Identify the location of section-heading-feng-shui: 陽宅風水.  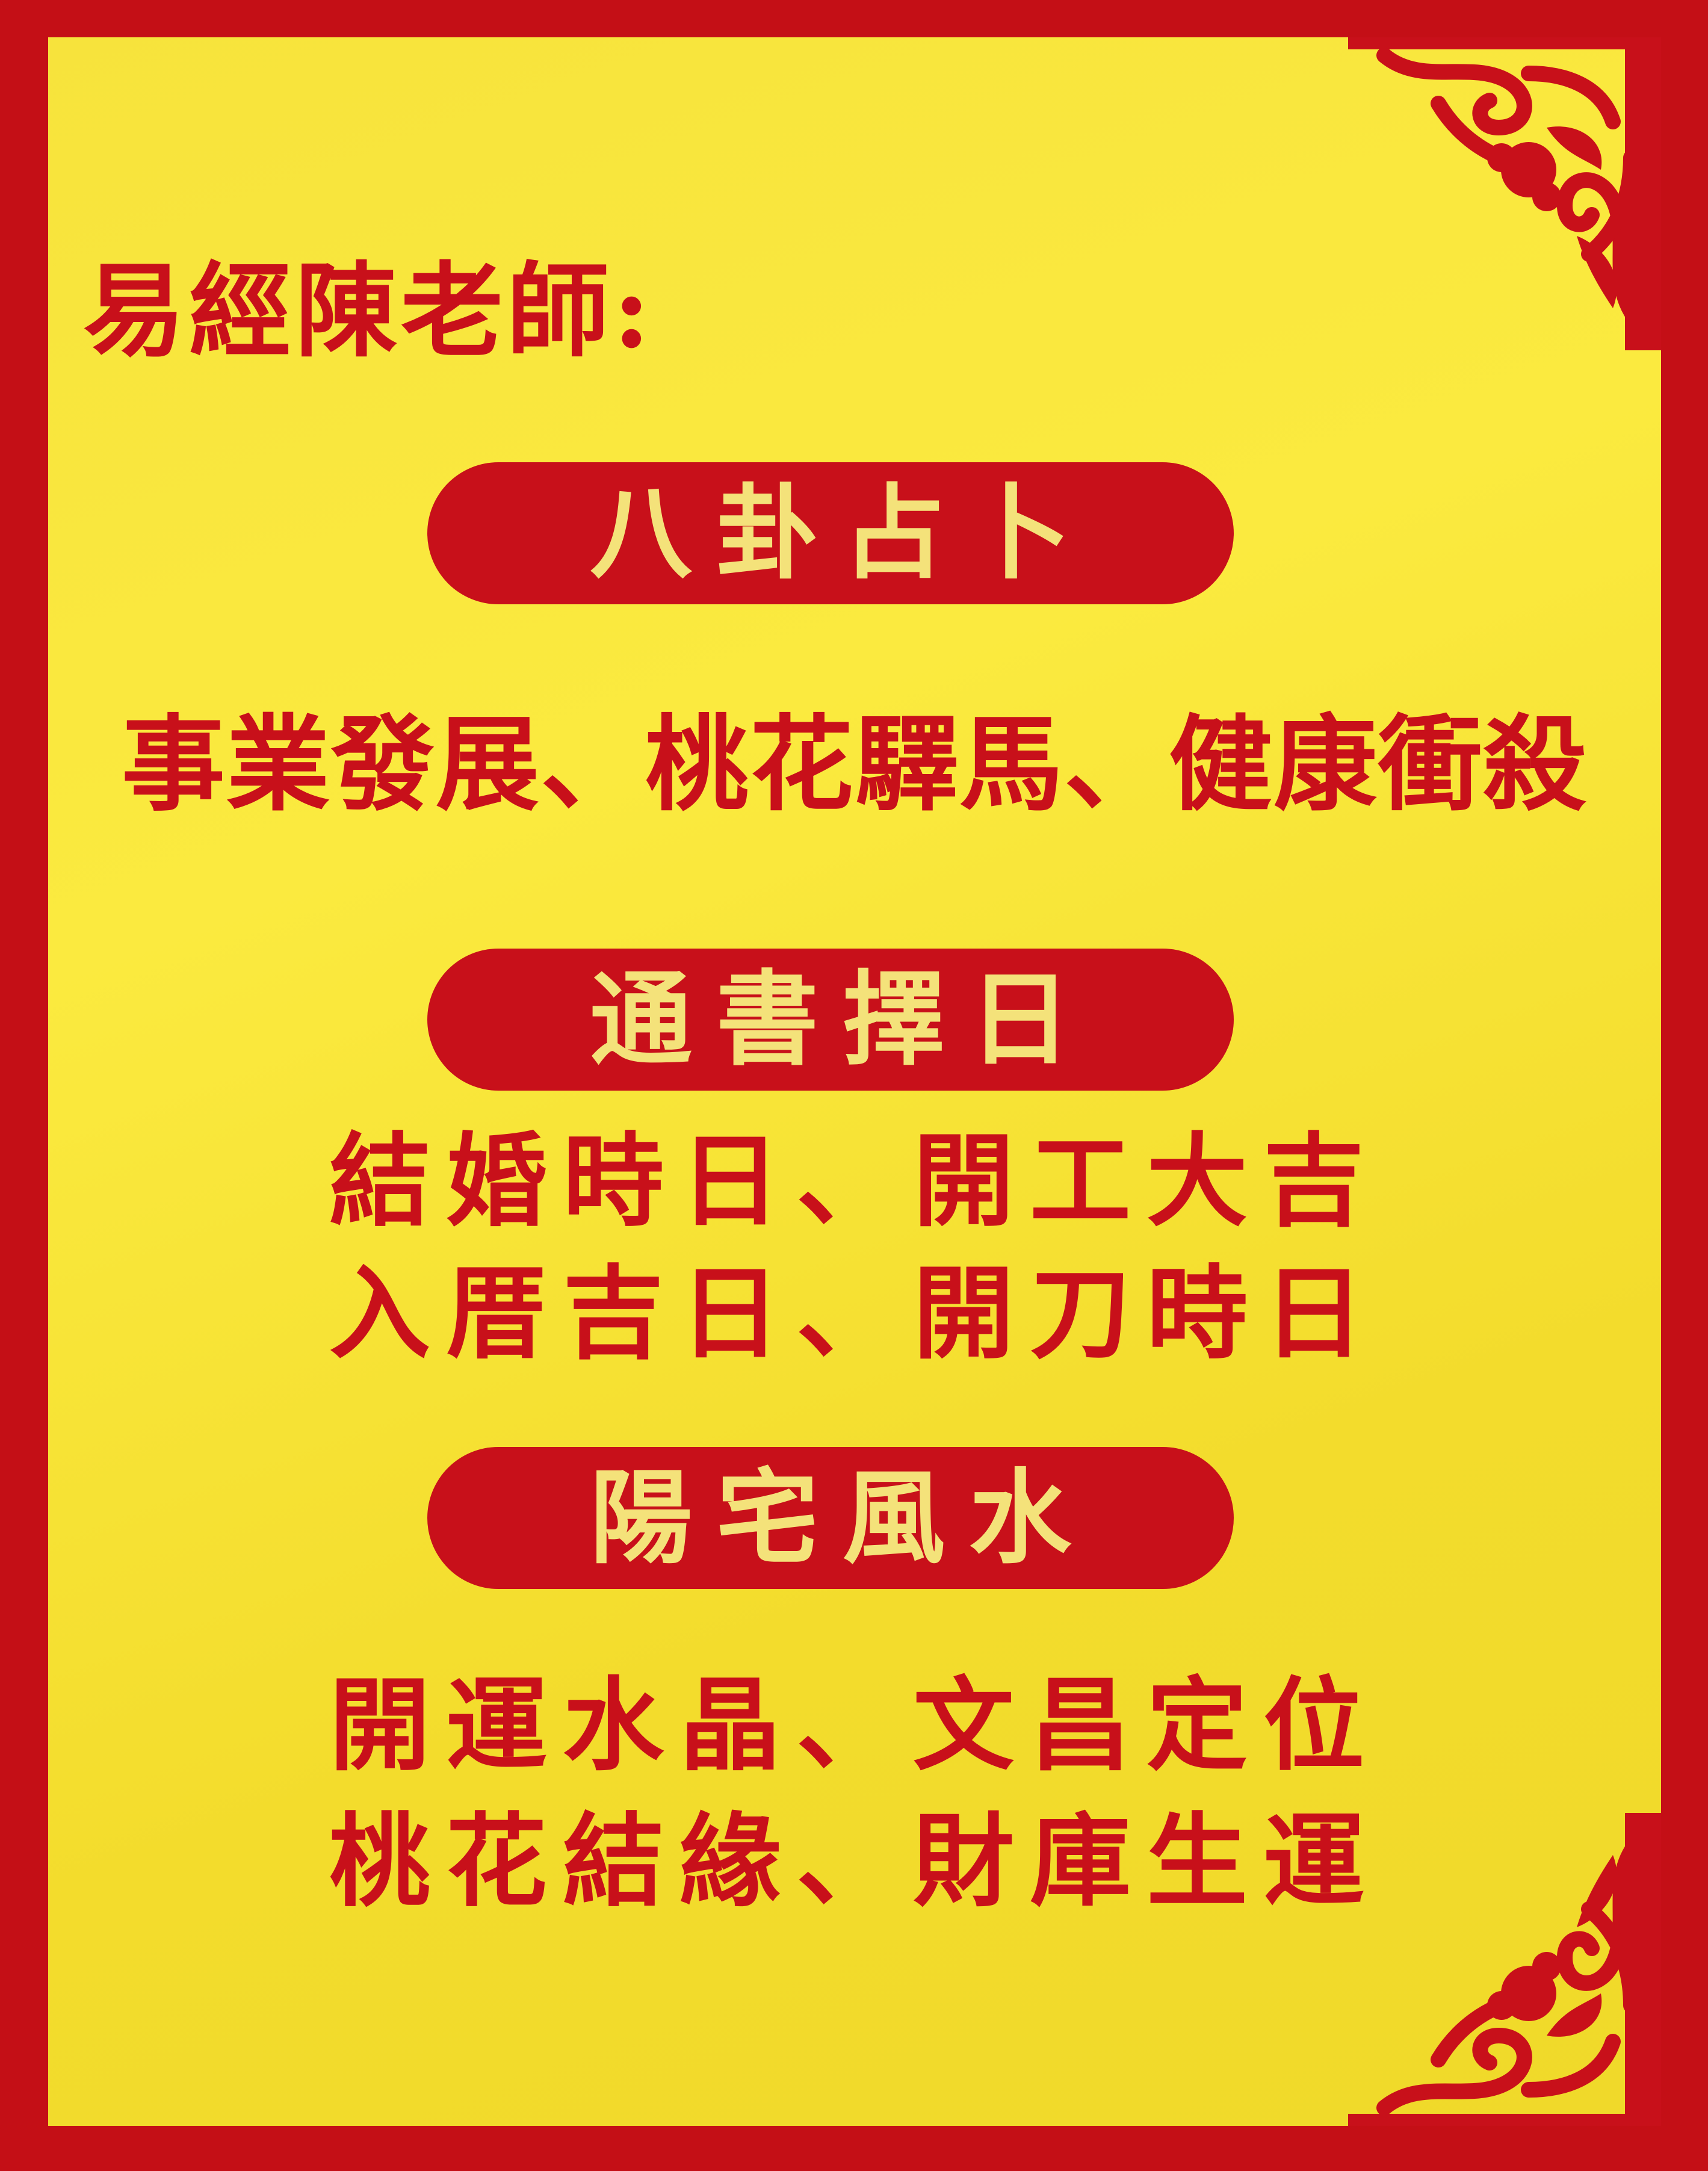
(830, 1518).